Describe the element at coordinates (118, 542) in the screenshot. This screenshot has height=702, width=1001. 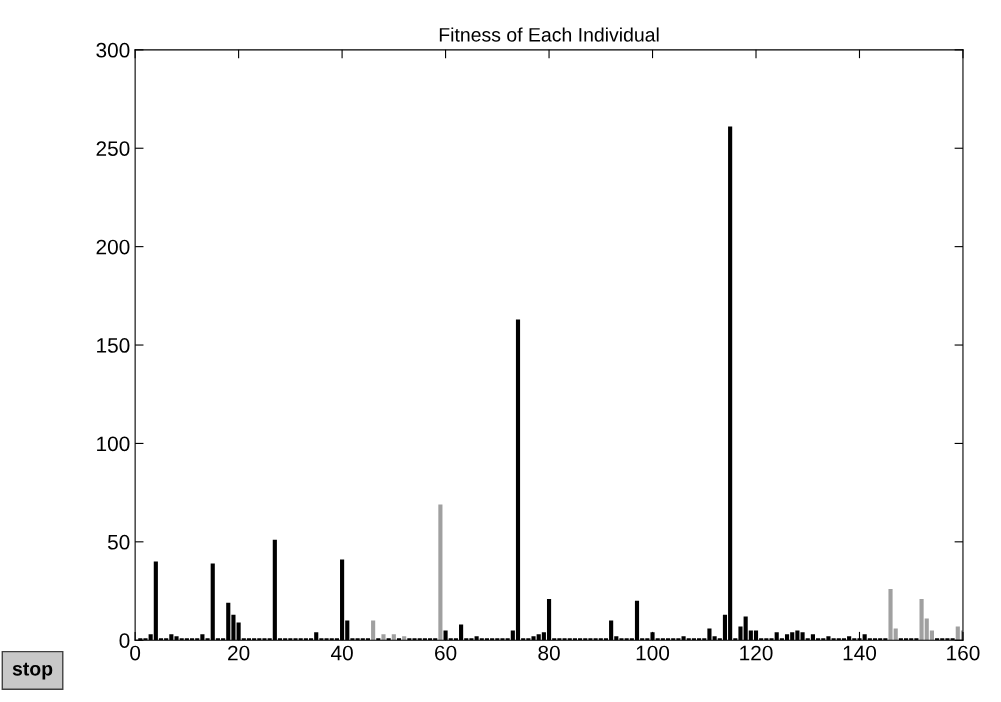
I see `y-tick-label: 50` at that location.